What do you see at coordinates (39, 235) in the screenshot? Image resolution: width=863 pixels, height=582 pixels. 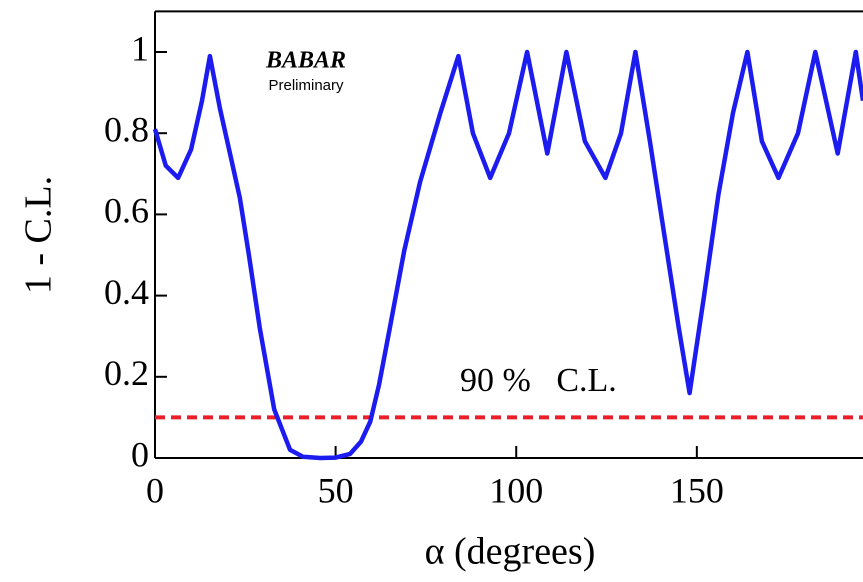 I see `y-axis-label: 1 - C.L.` at bounding box center [39, 235].